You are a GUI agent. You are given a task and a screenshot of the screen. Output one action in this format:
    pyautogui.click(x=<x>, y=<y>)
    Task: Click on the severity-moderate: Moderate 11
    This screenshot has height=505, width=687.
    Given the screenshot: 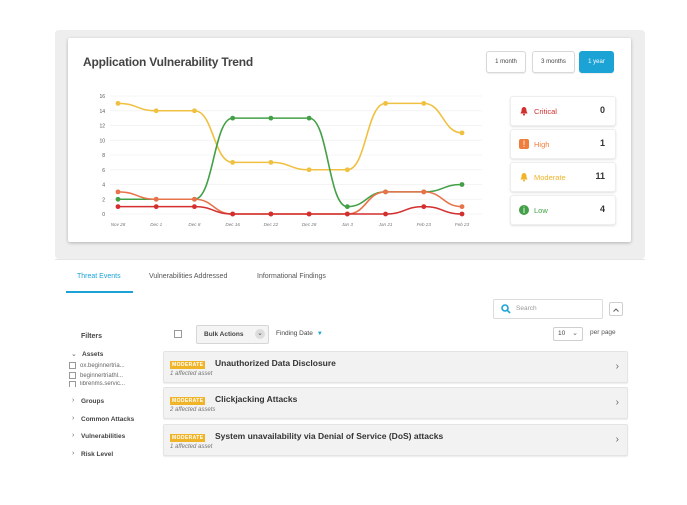 What is the action you would take?
    pyautogui.click(x=563, y=177)
    